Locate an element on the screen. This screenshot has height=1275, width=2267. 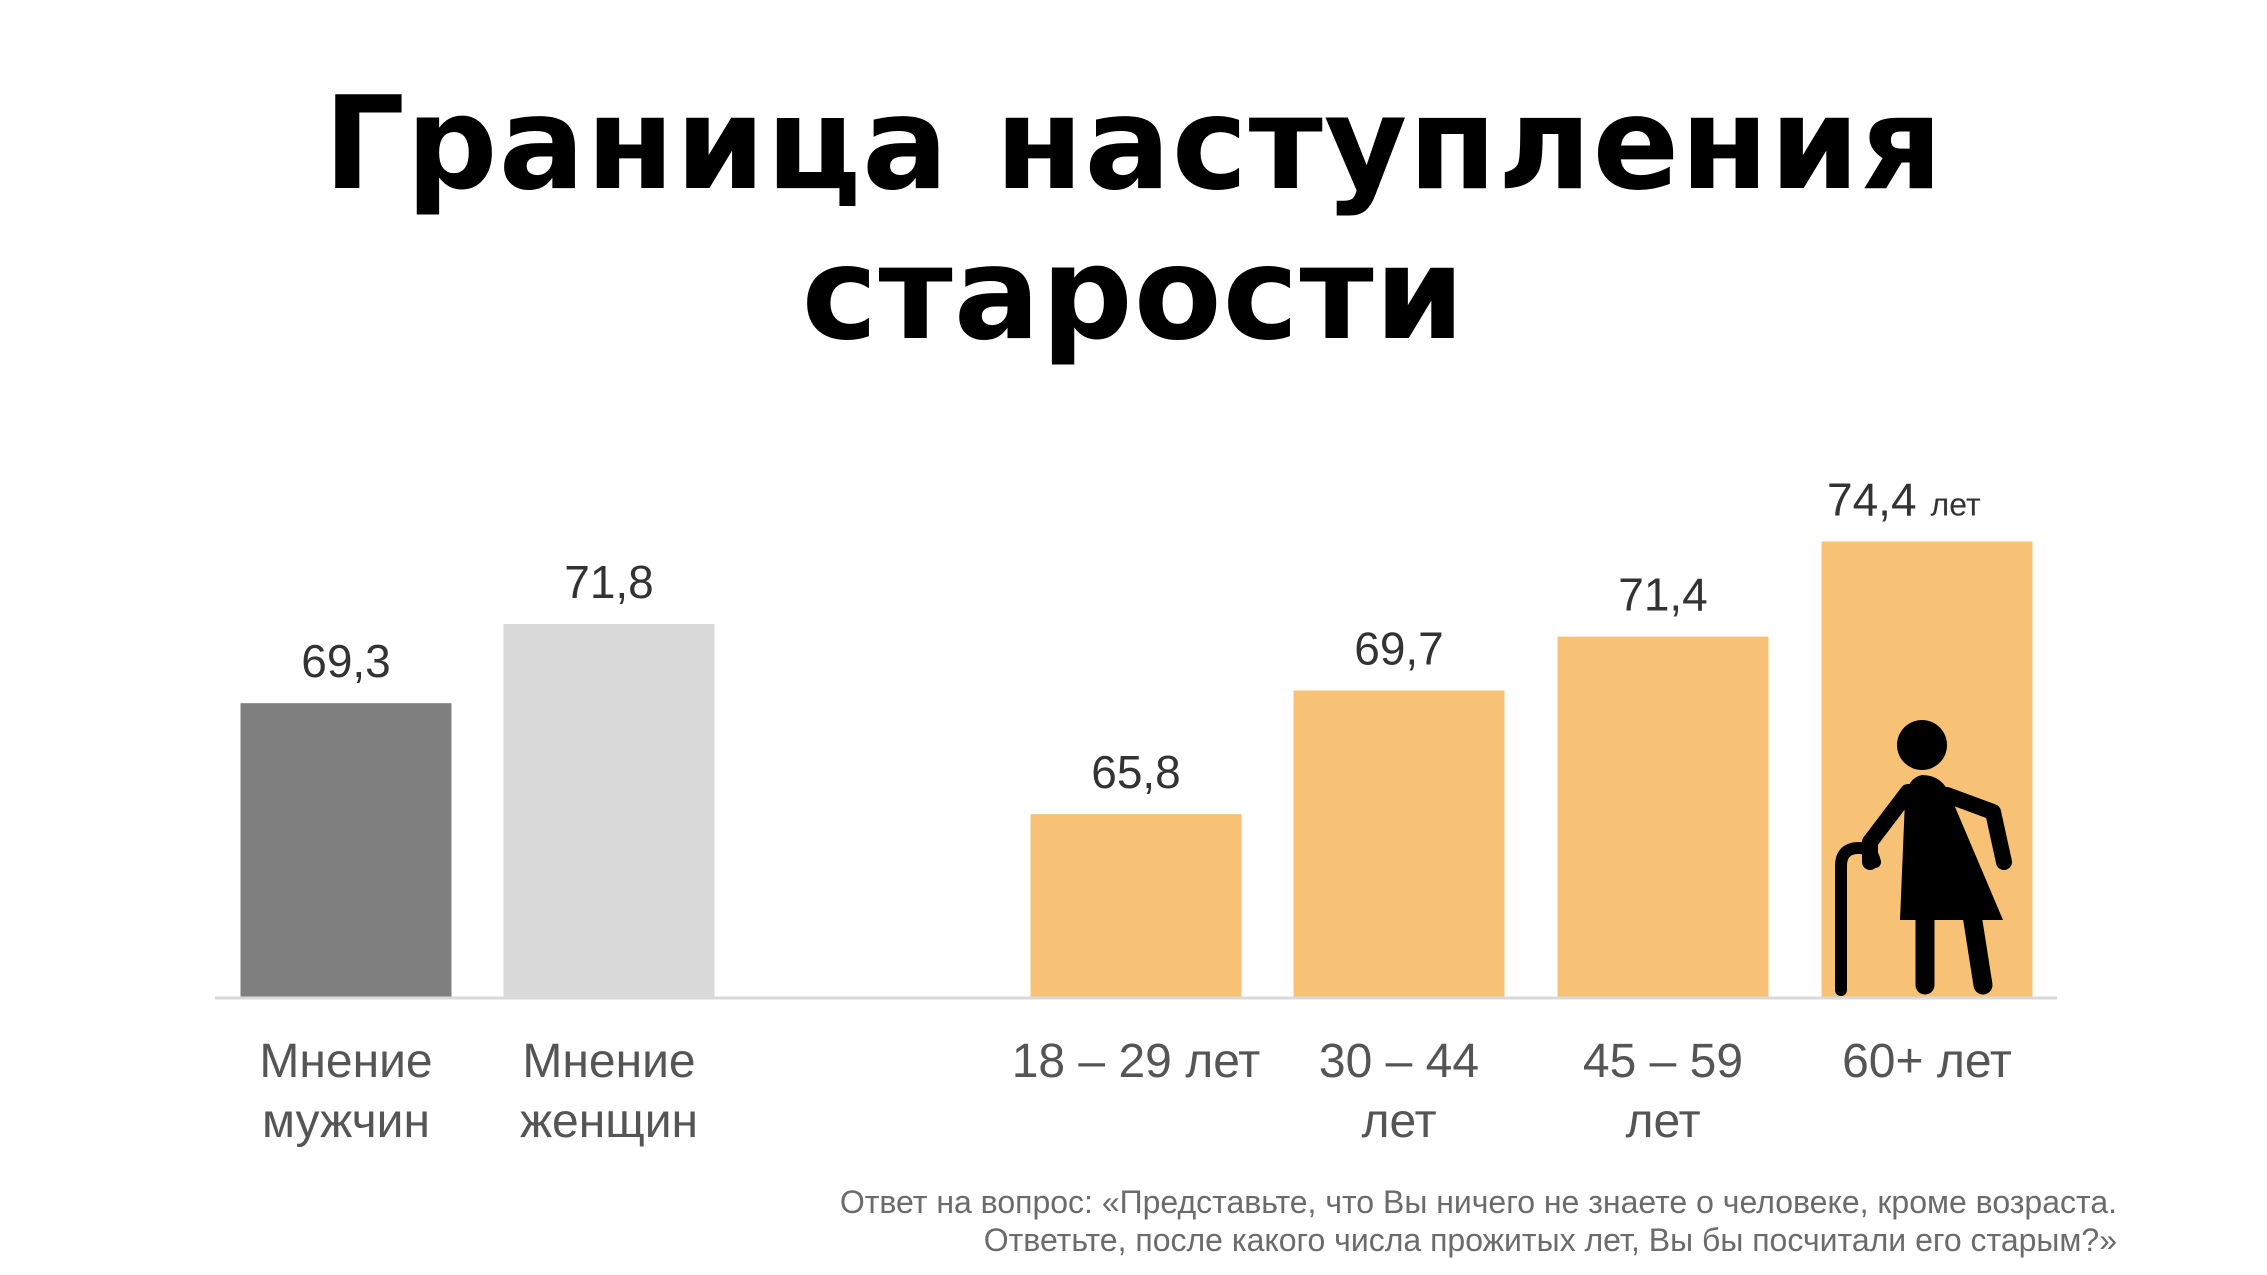
category-label-1-line-2: мужчин is located at coordinates (346, 1121).